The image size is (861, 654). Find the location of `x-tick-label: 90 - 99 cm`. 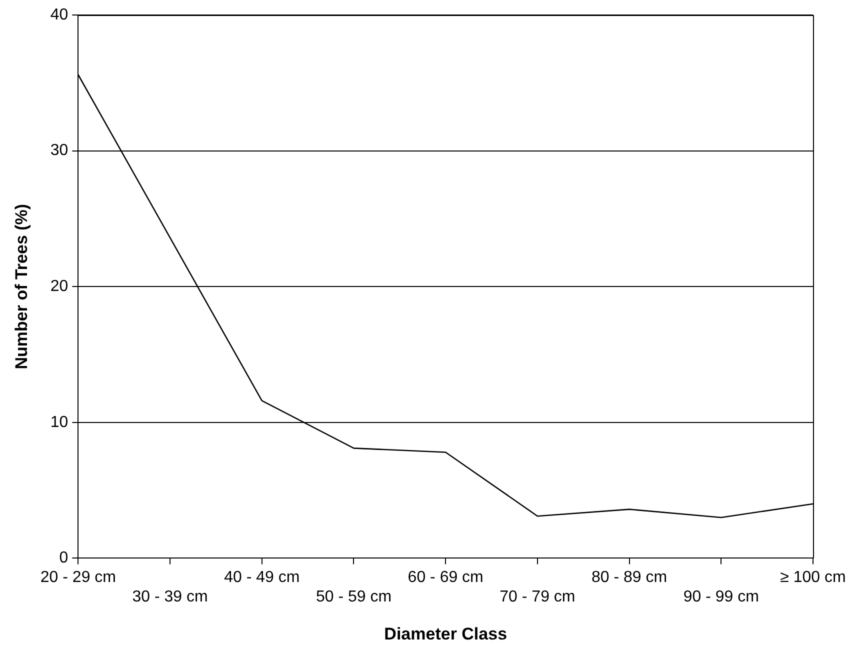

x-tick-label: 90 - 99 cm is located at coordinates (721, 597).